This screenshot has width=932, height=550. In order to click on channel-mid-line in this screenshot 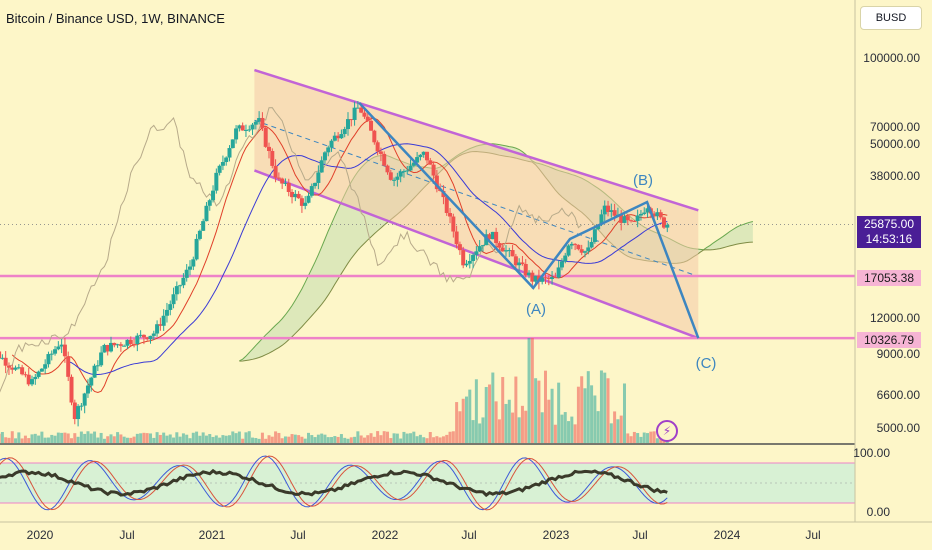, I will do `click(476, 198)`.